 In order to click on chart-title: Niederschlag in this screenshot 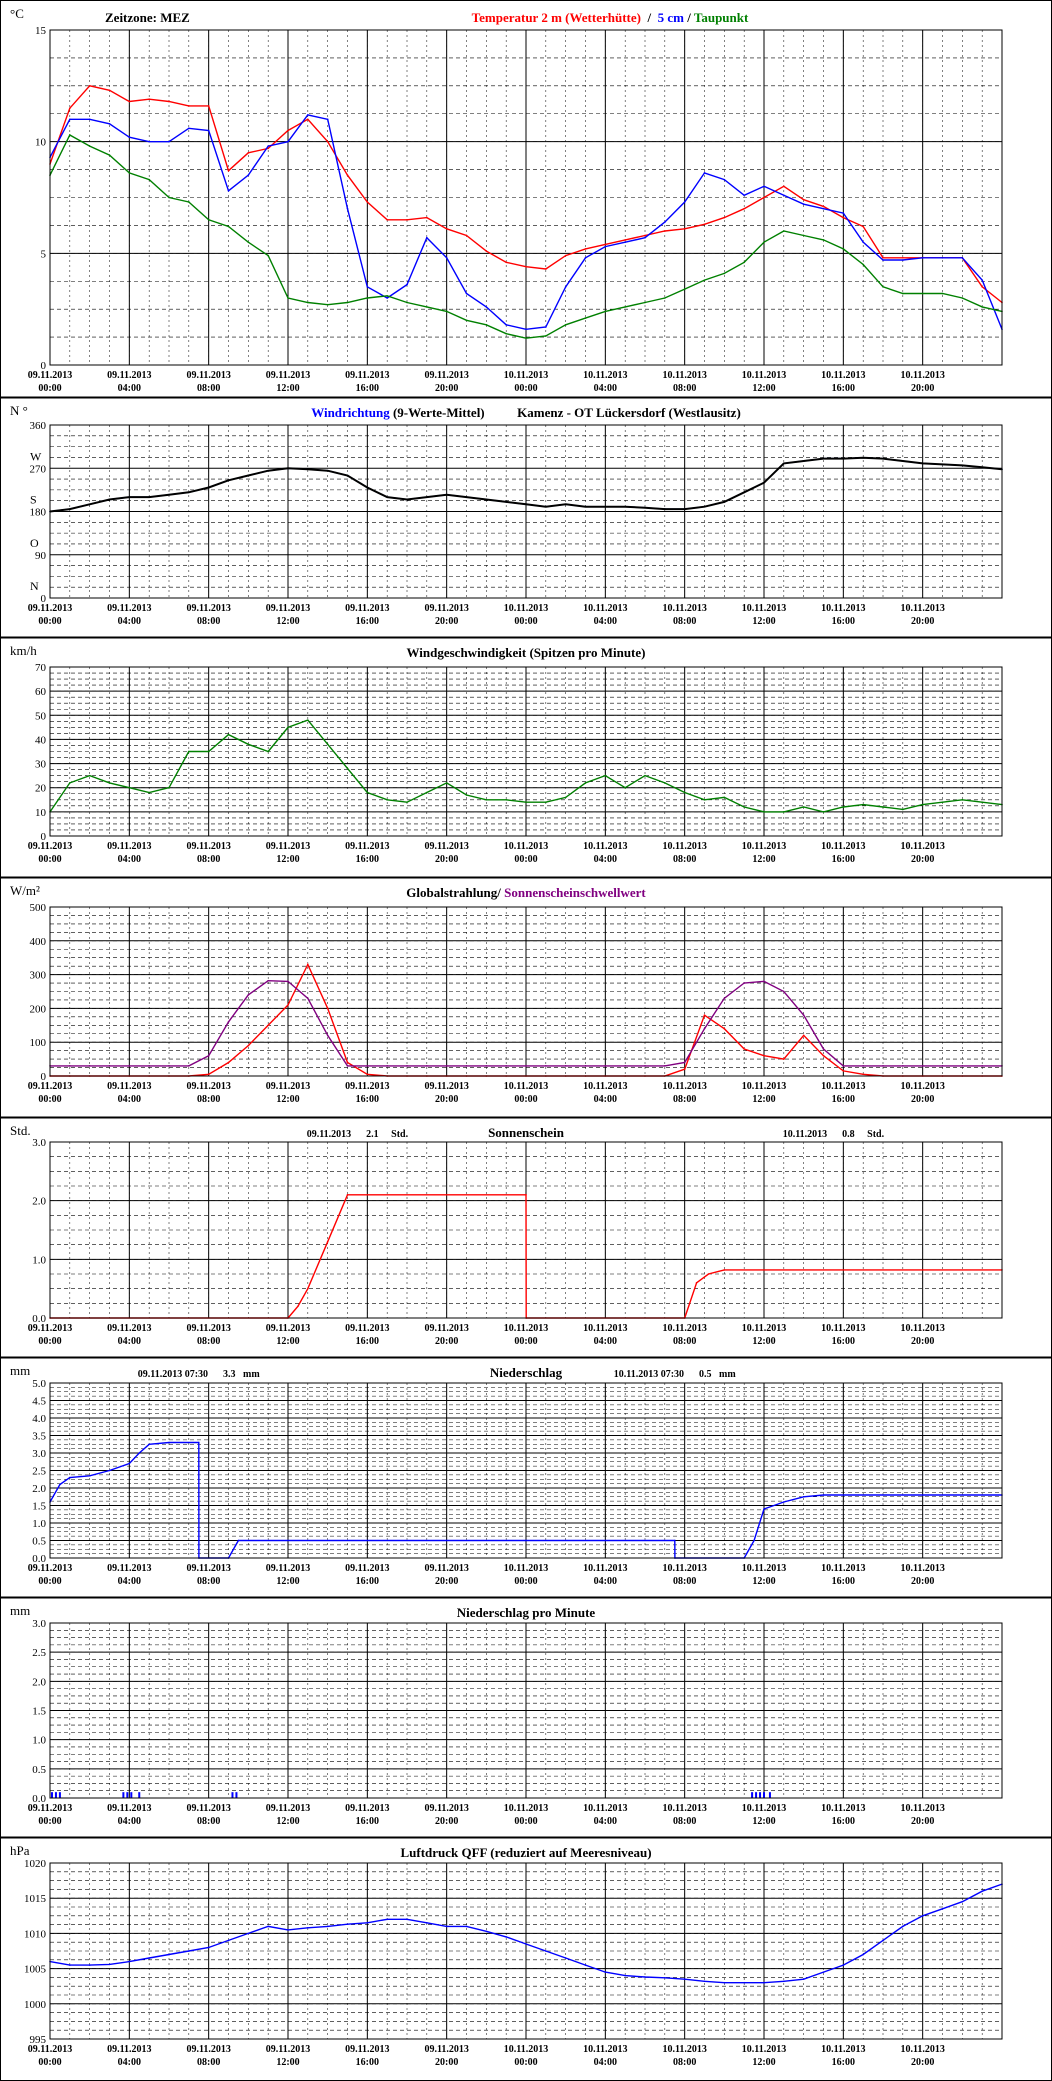, I will do `click(526, 1372)`.